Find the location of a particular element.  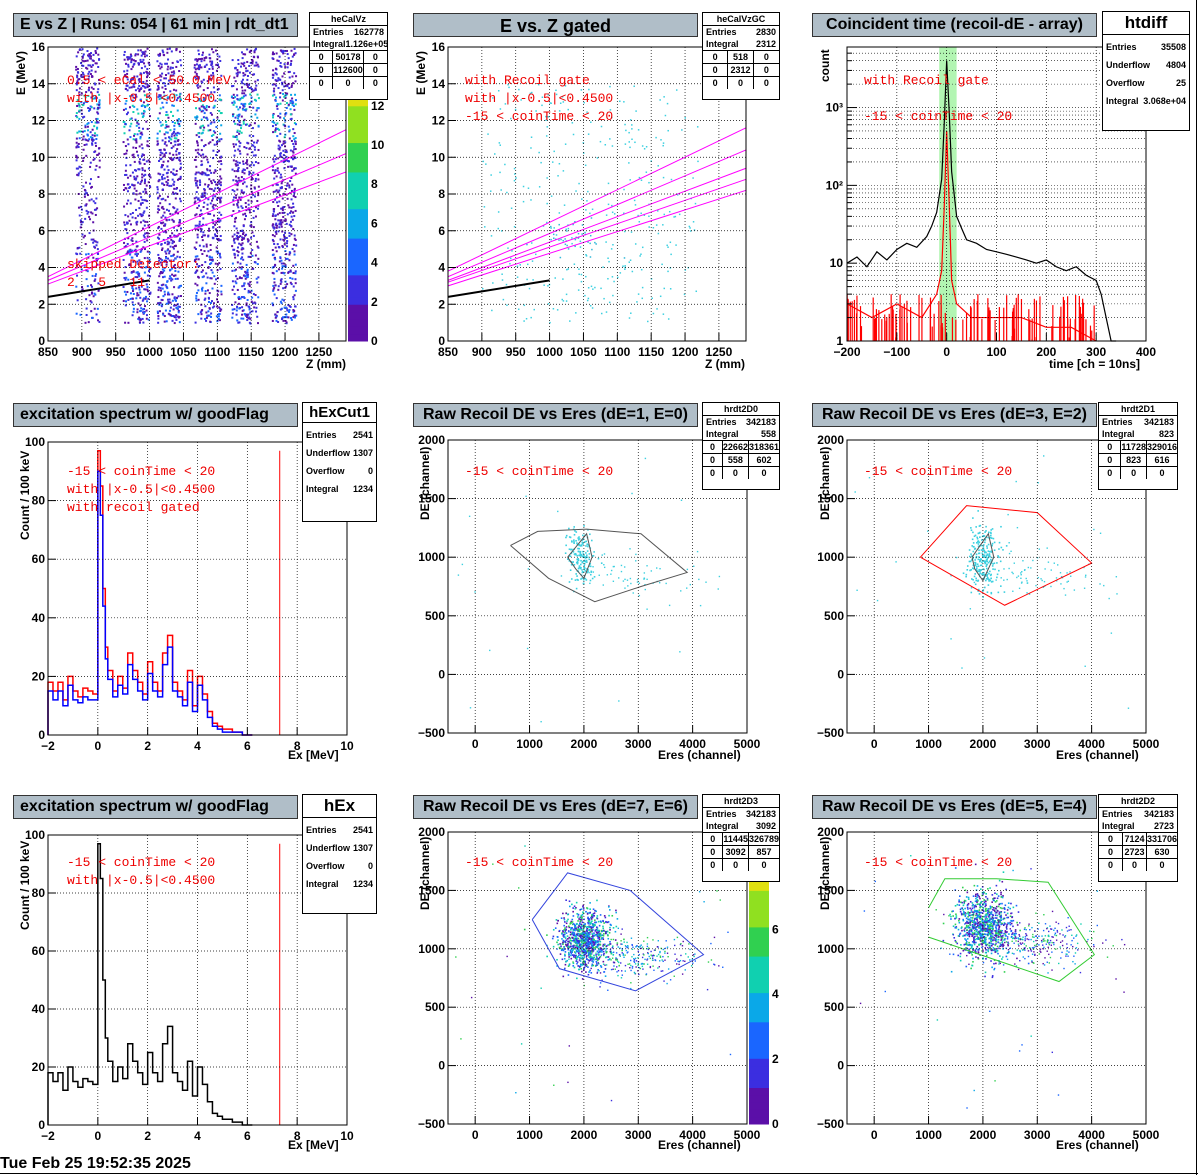

x-tick-label: 8 is located at coordinates (297, 1136).